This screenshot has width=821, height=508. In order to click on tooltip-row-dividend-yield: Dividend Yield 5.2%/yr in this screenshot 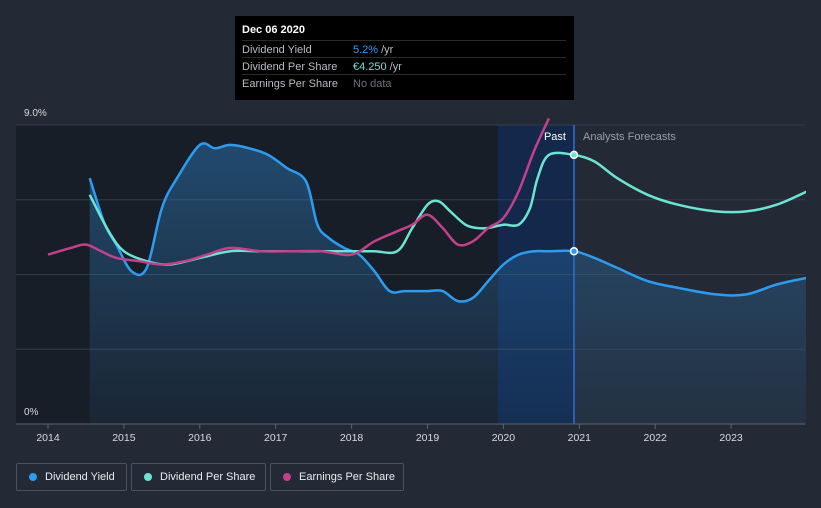, I will do `click(404, 48)`.